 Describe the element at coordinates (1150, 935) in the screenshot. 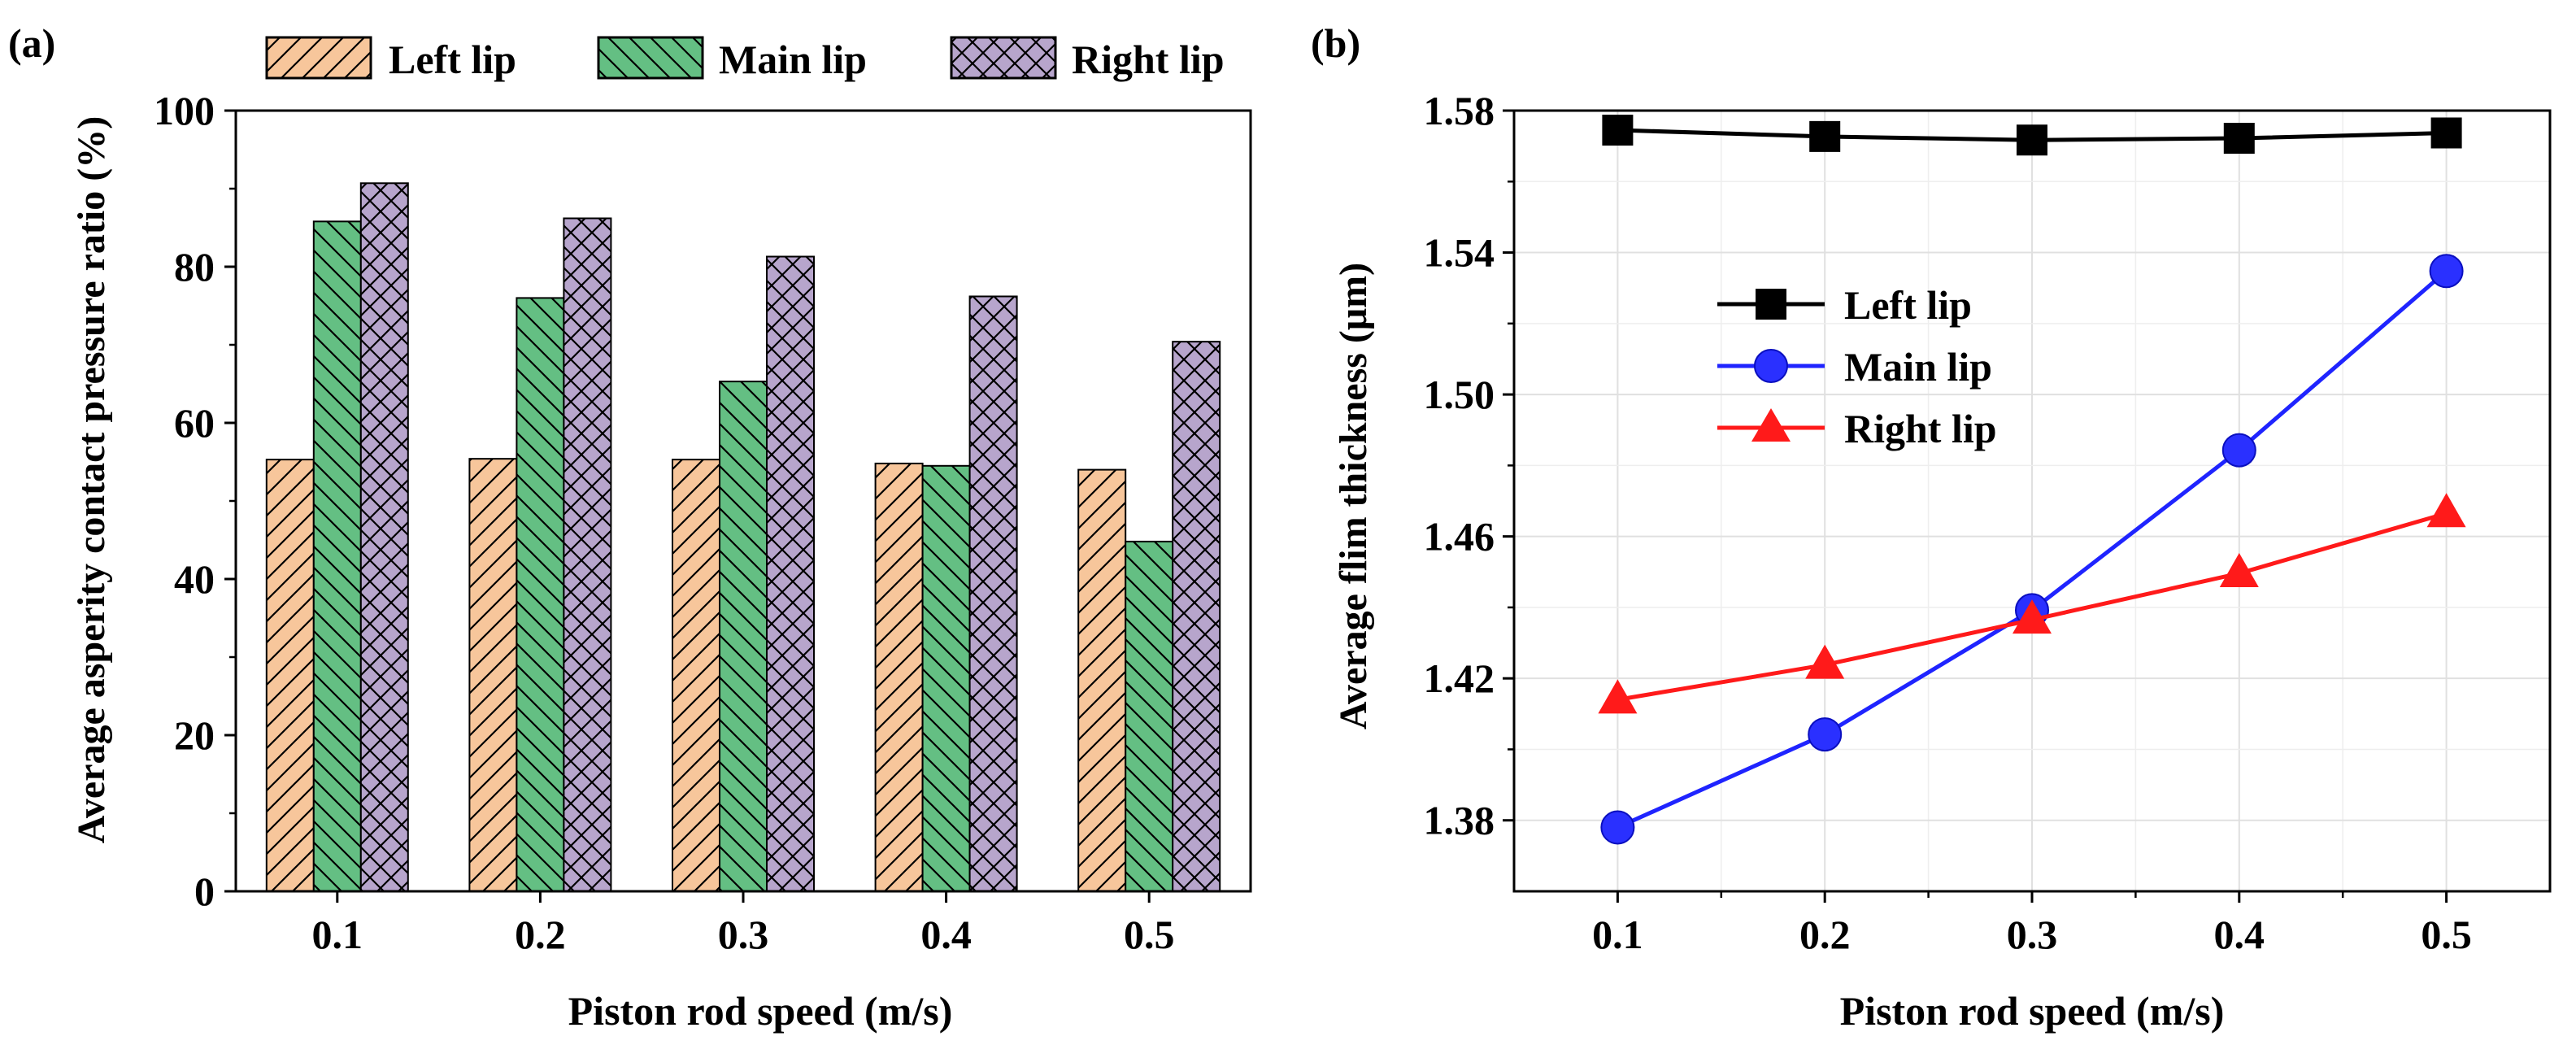

I see `x-tick-label-a: 0.5` at that location.